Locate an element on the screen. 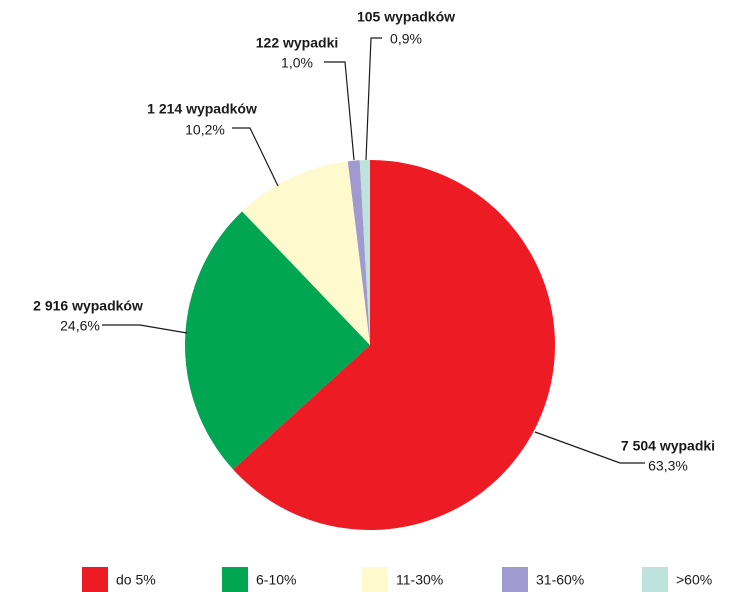  value-label: 122 wypadki is located at coordinates (297, 43).